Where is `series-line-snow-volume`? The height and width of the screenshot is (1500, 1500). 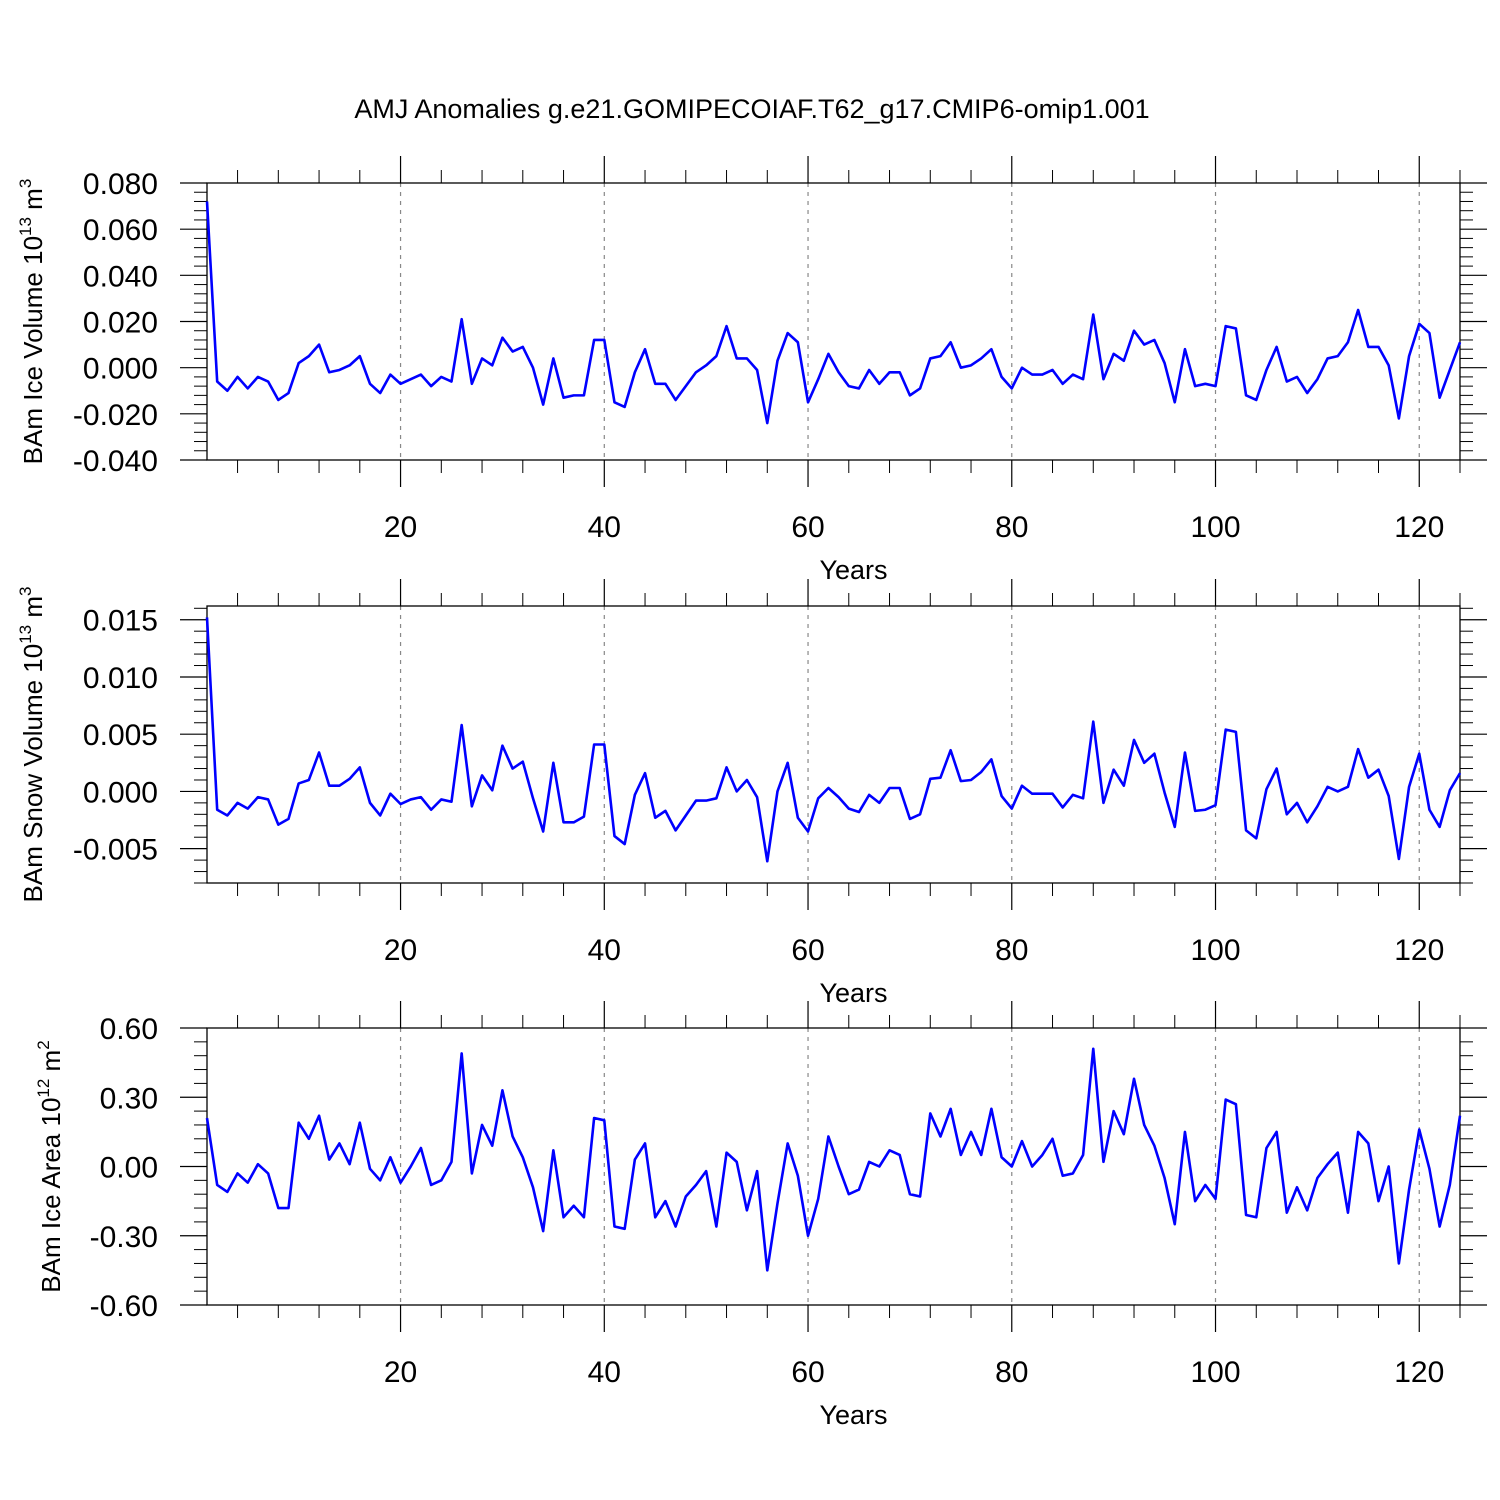 series-line-snow-volume is located at coordinates (833, 740).